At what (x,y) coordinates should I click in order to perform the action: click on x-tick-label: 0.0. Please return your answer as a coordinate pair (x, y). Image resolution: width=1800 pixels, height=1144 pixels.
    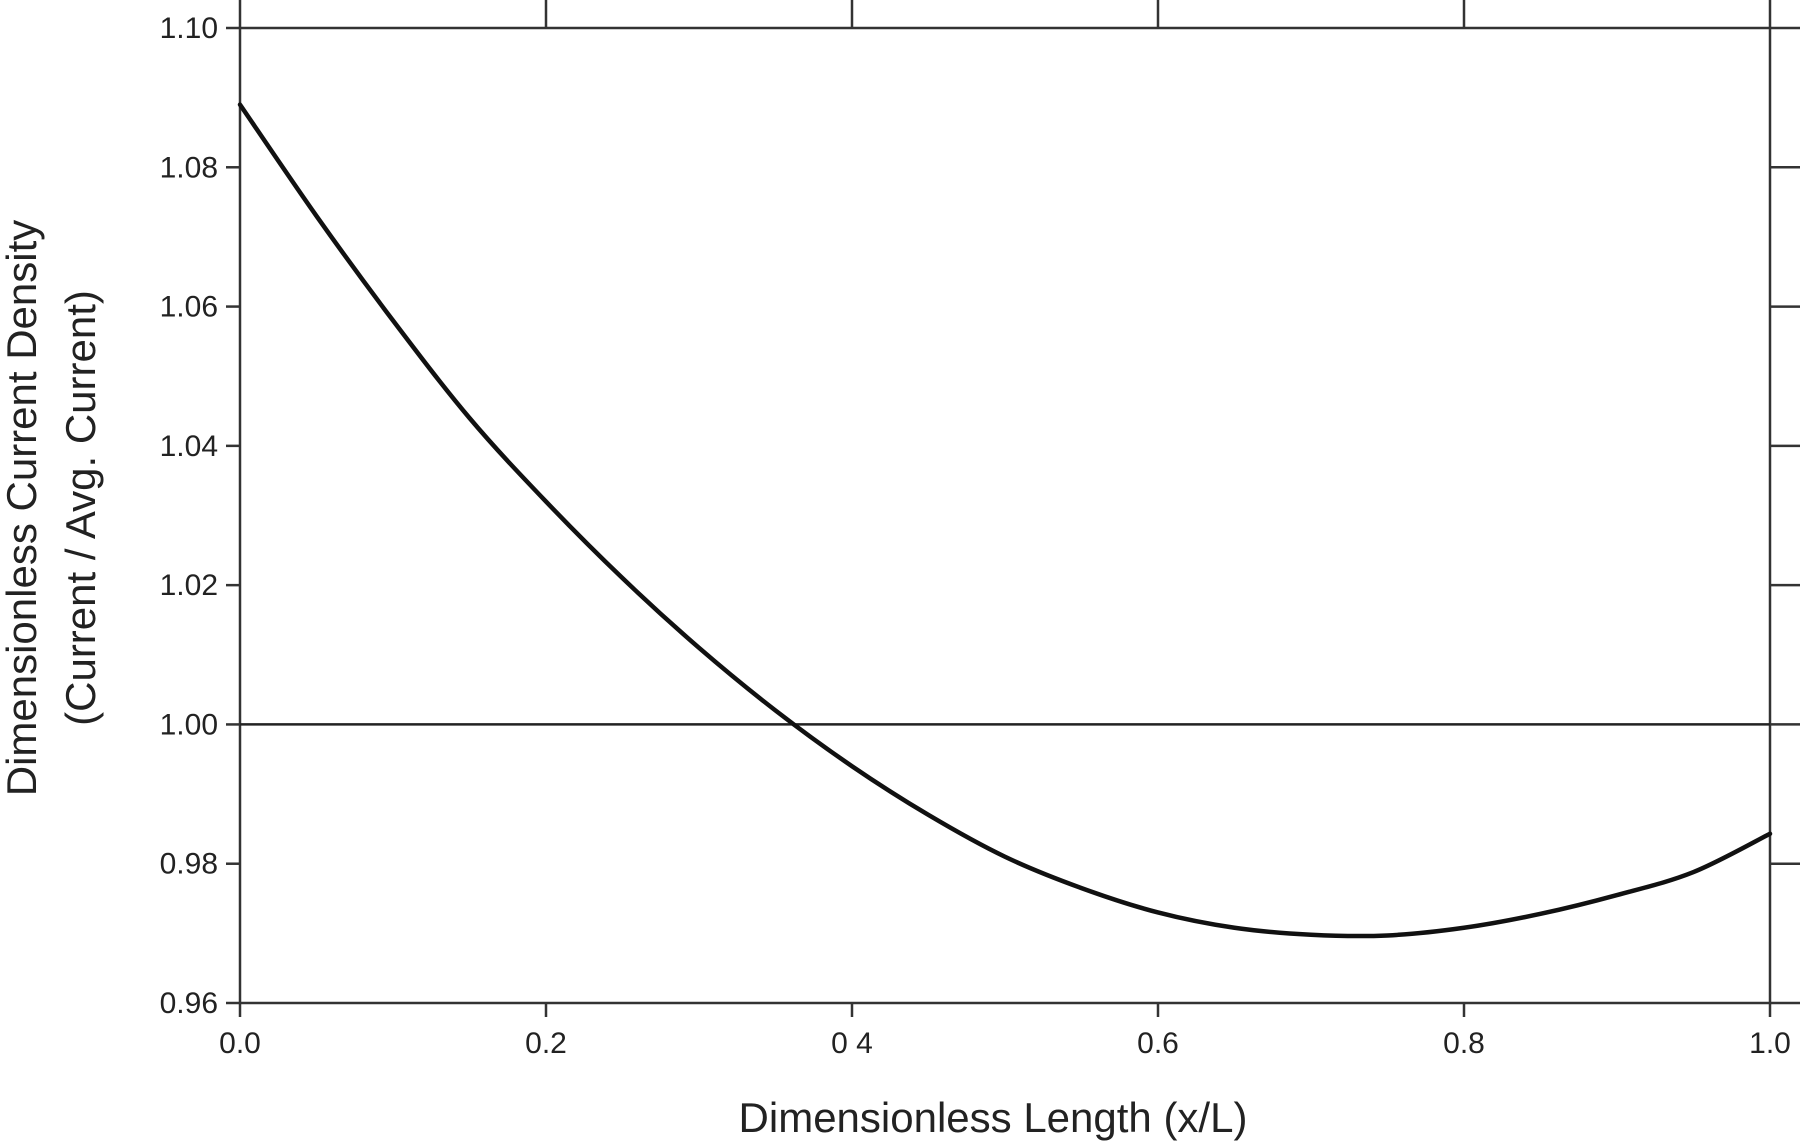
    Looking at the image, I should click on (240, 1043).